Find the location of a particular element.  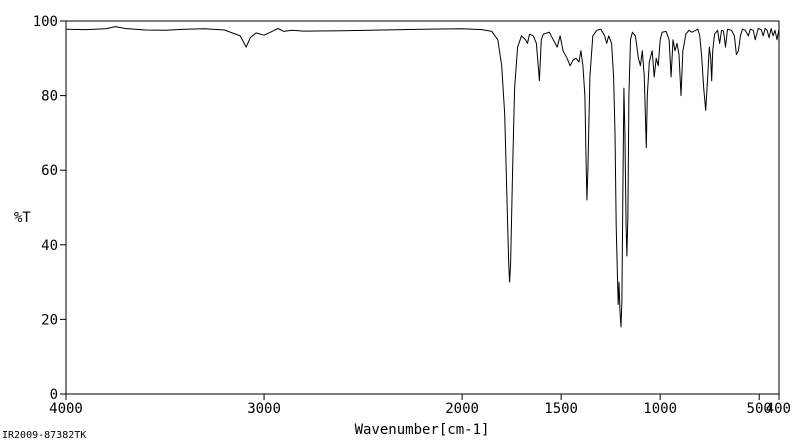

y-tick-label: 100 is located at coordinates (45, 22).